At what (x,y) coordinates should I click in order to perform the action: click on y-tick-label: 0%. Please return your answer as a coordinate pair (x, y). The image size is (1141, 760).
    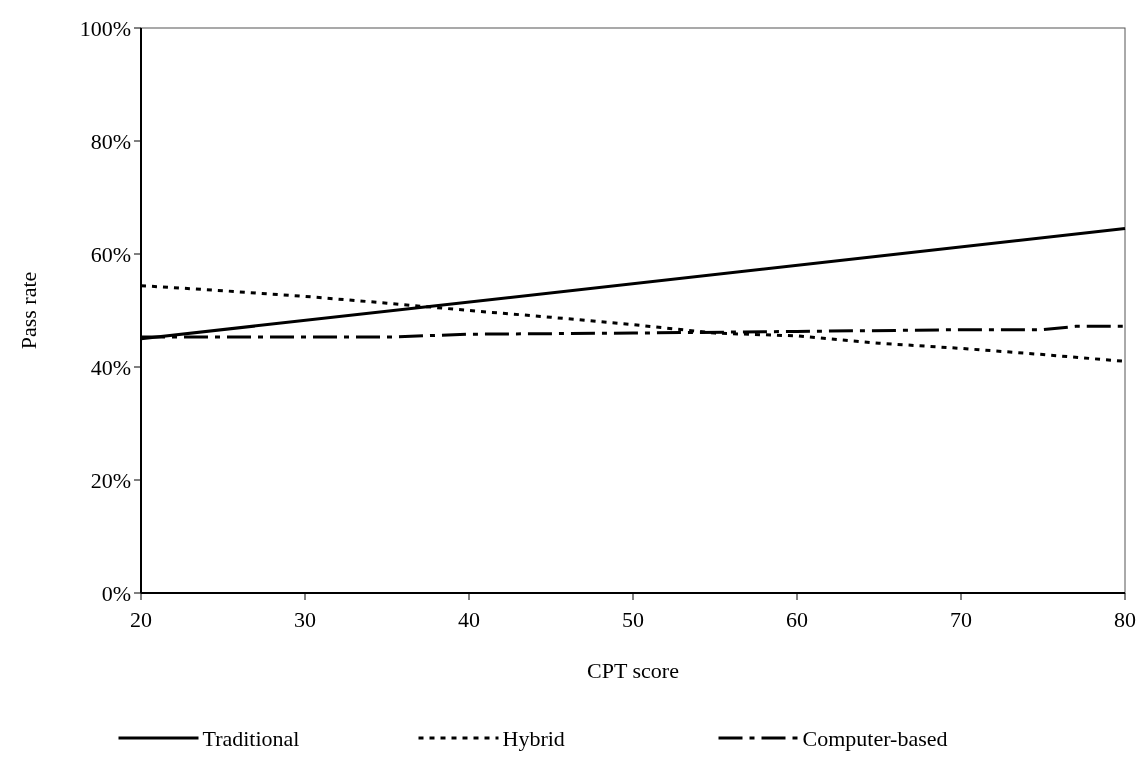
    Looking at the image, I should click on (116, 593).